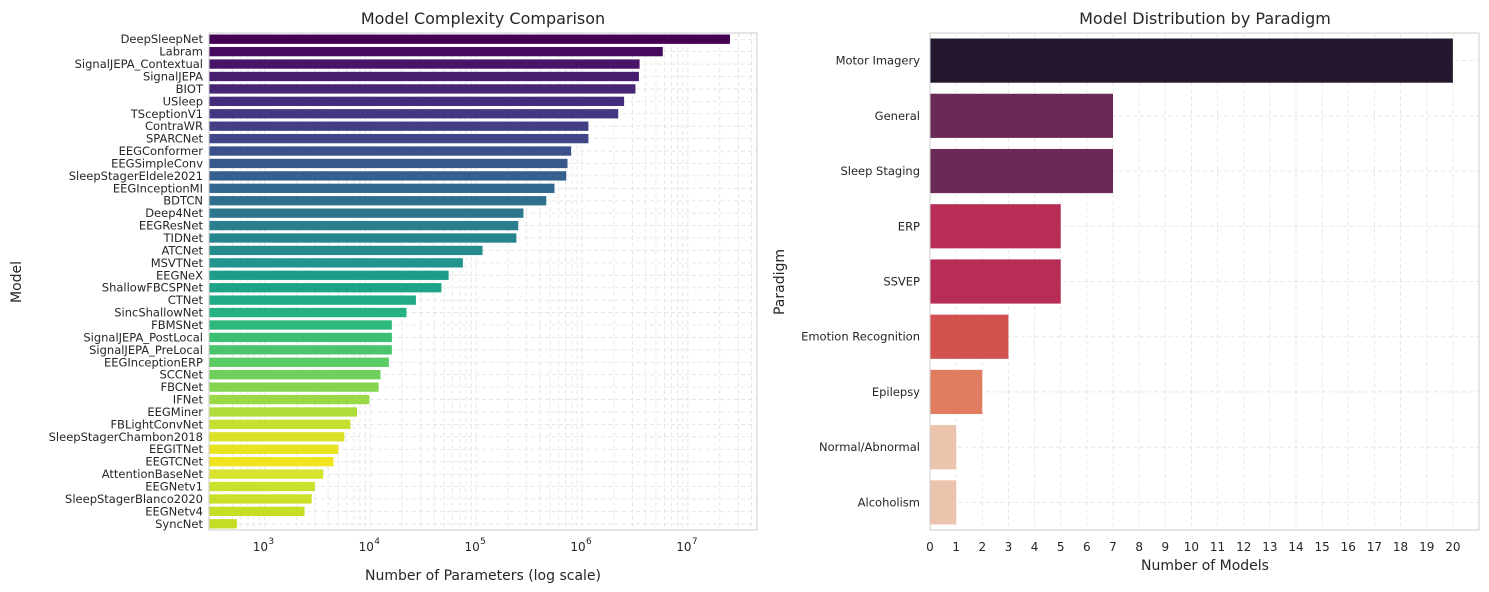  What do you see at coordinates (377, 542) in the screenshot?
I see `x-tick-exponent: 4` at bounding box center [377, 542].